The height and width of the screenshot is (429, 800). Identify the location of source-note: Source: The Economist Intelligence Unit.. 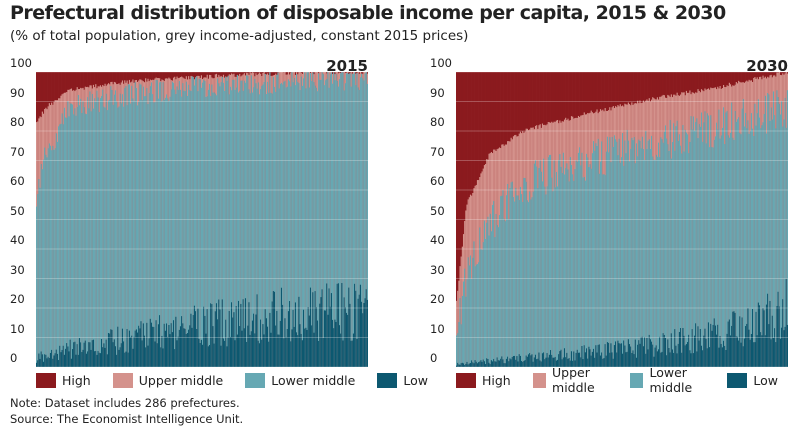
(127, 419).